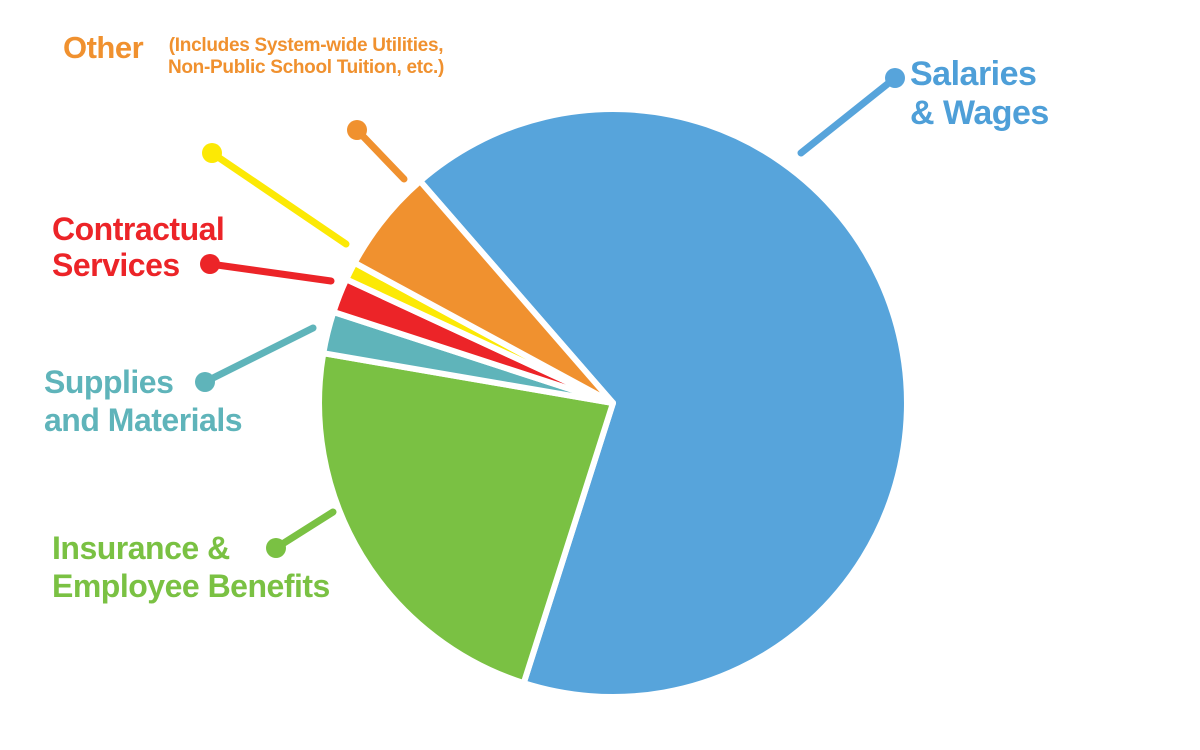 This screenshot has width=1200, height=750. What do you see at coordinates (304, 530) in the screenshot?
I see `leader-line-insurance-benefits` at bounding box center [304, 530].